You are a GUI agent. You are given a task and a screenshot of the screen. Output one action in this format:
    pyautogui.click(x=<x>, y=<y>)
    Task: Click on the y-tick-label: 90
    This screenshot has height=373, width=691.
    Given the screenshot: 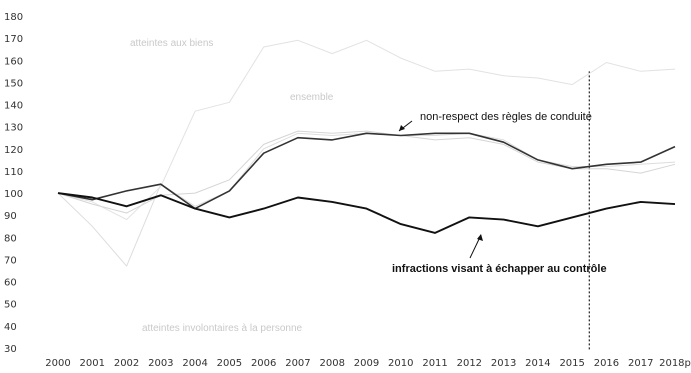 What is the action you would take?
    pyautogui.click(x=10, y=216)
    